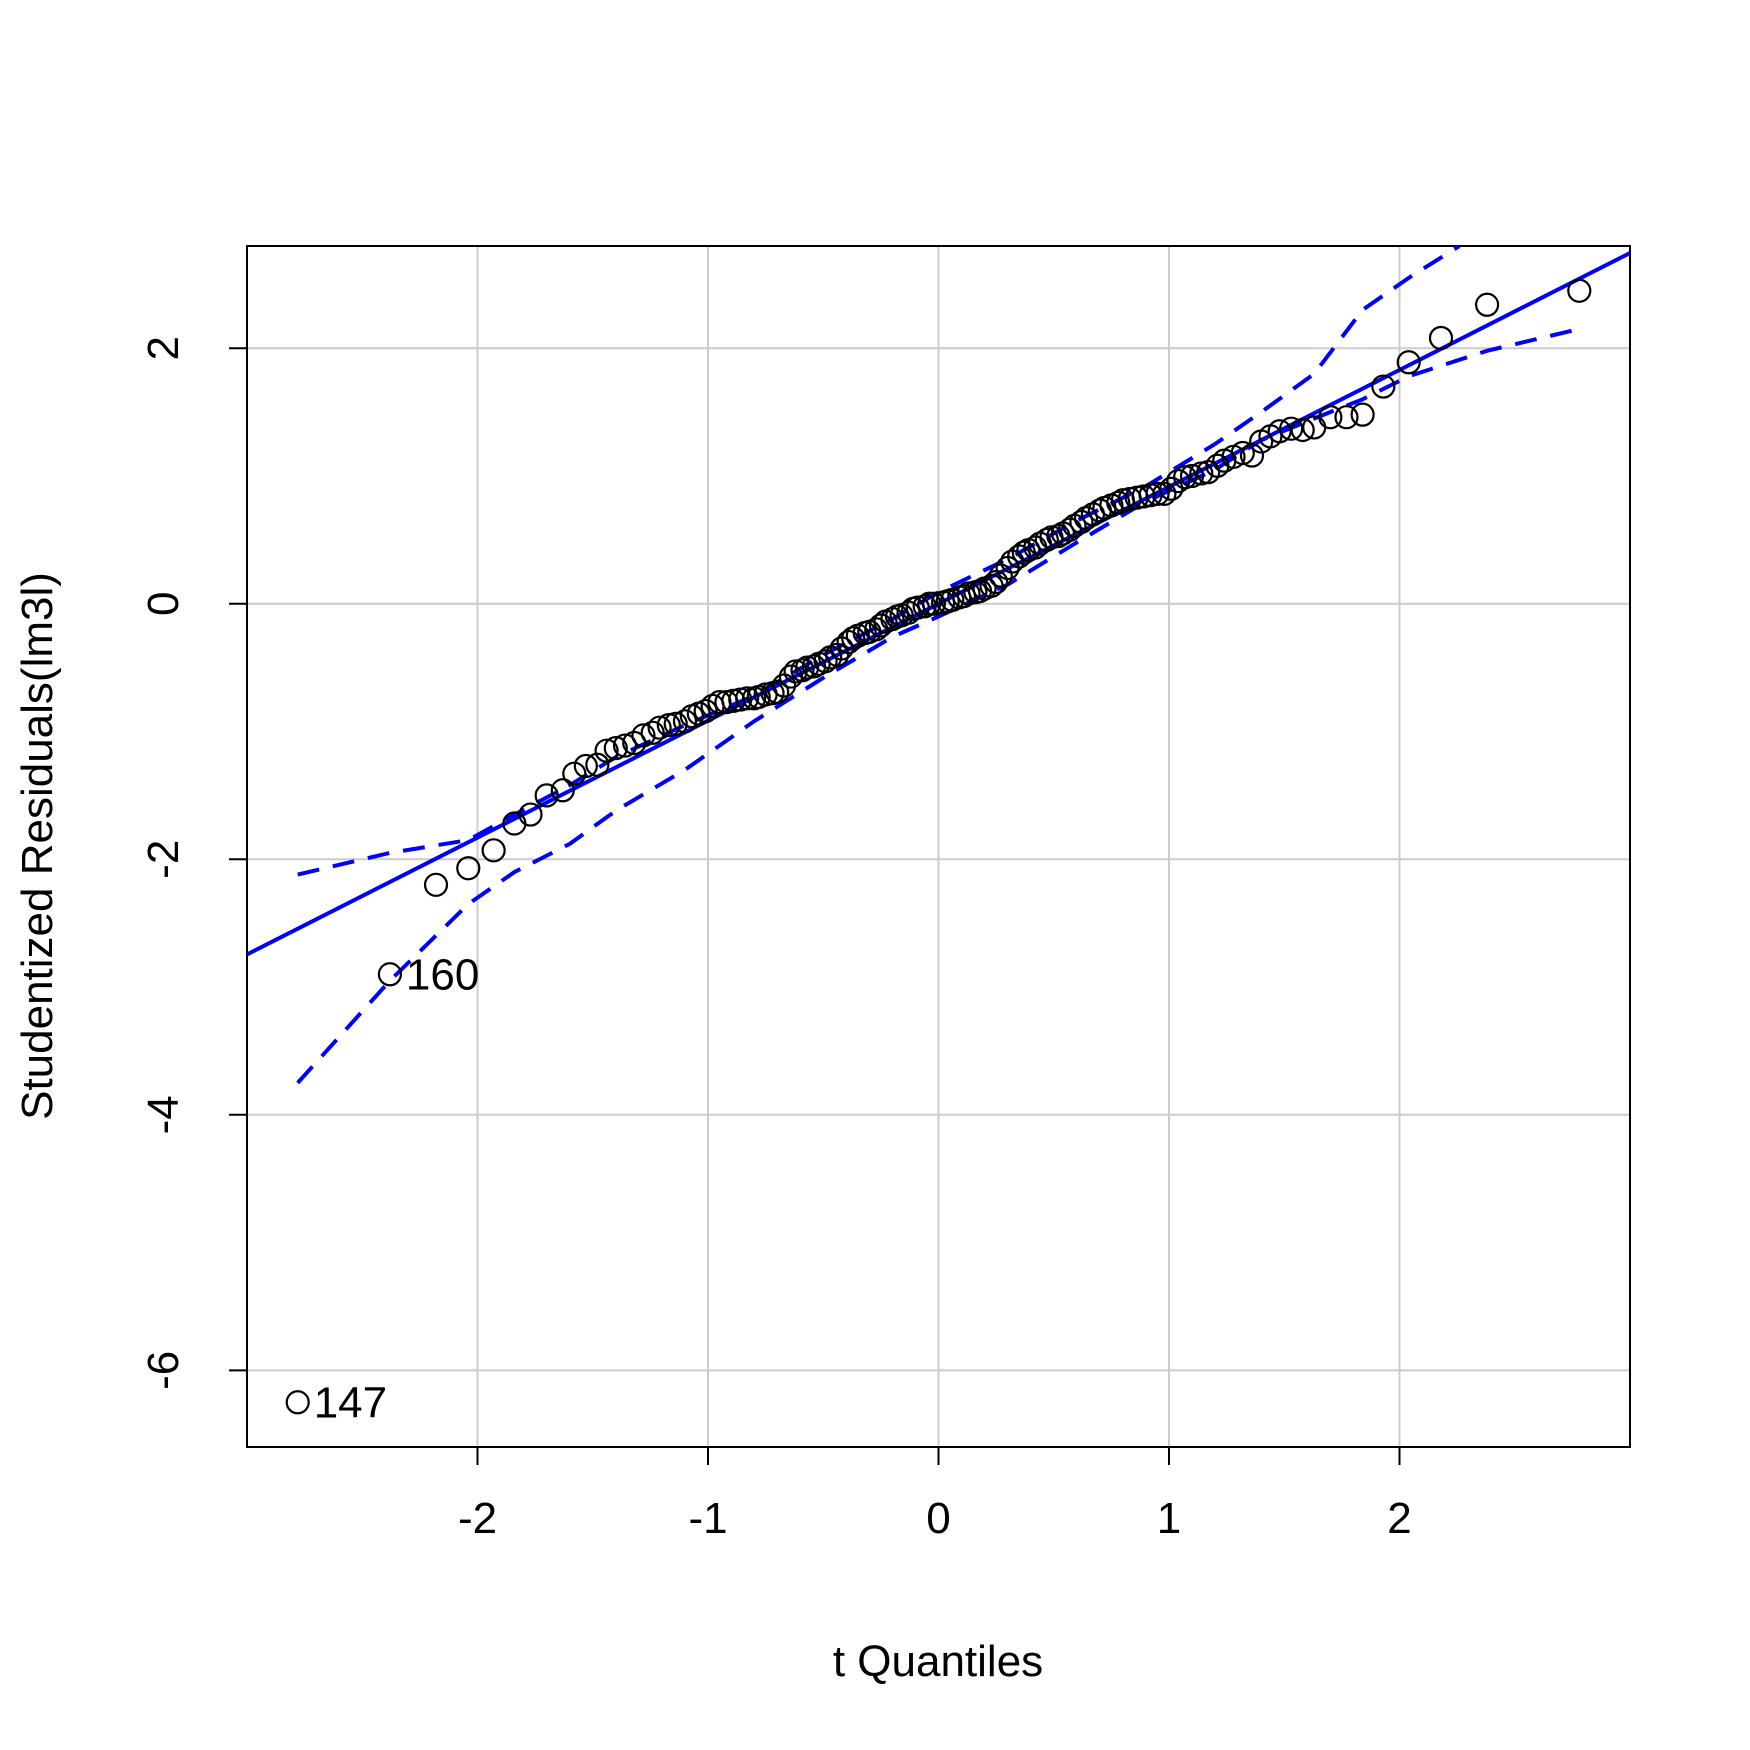 This screenshot has height=1750, width=1750. What do you see at coordinates (442, 974) in the screenshot?
I see `outlier-label: 160` at bounding box center [442, 974].